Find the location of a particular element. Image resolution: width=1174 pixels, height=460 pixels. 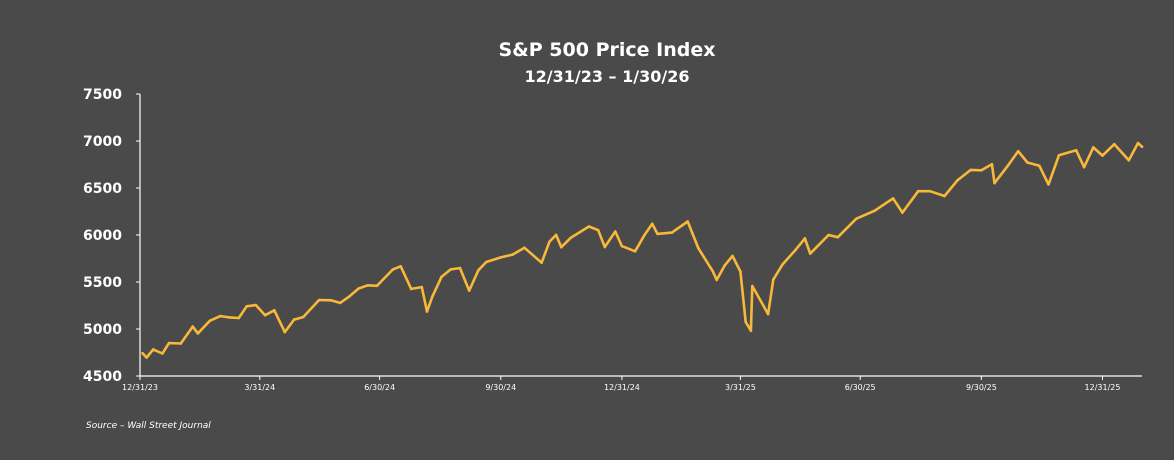

y-tick-label: 4500 is located at coordinates (102, 377).